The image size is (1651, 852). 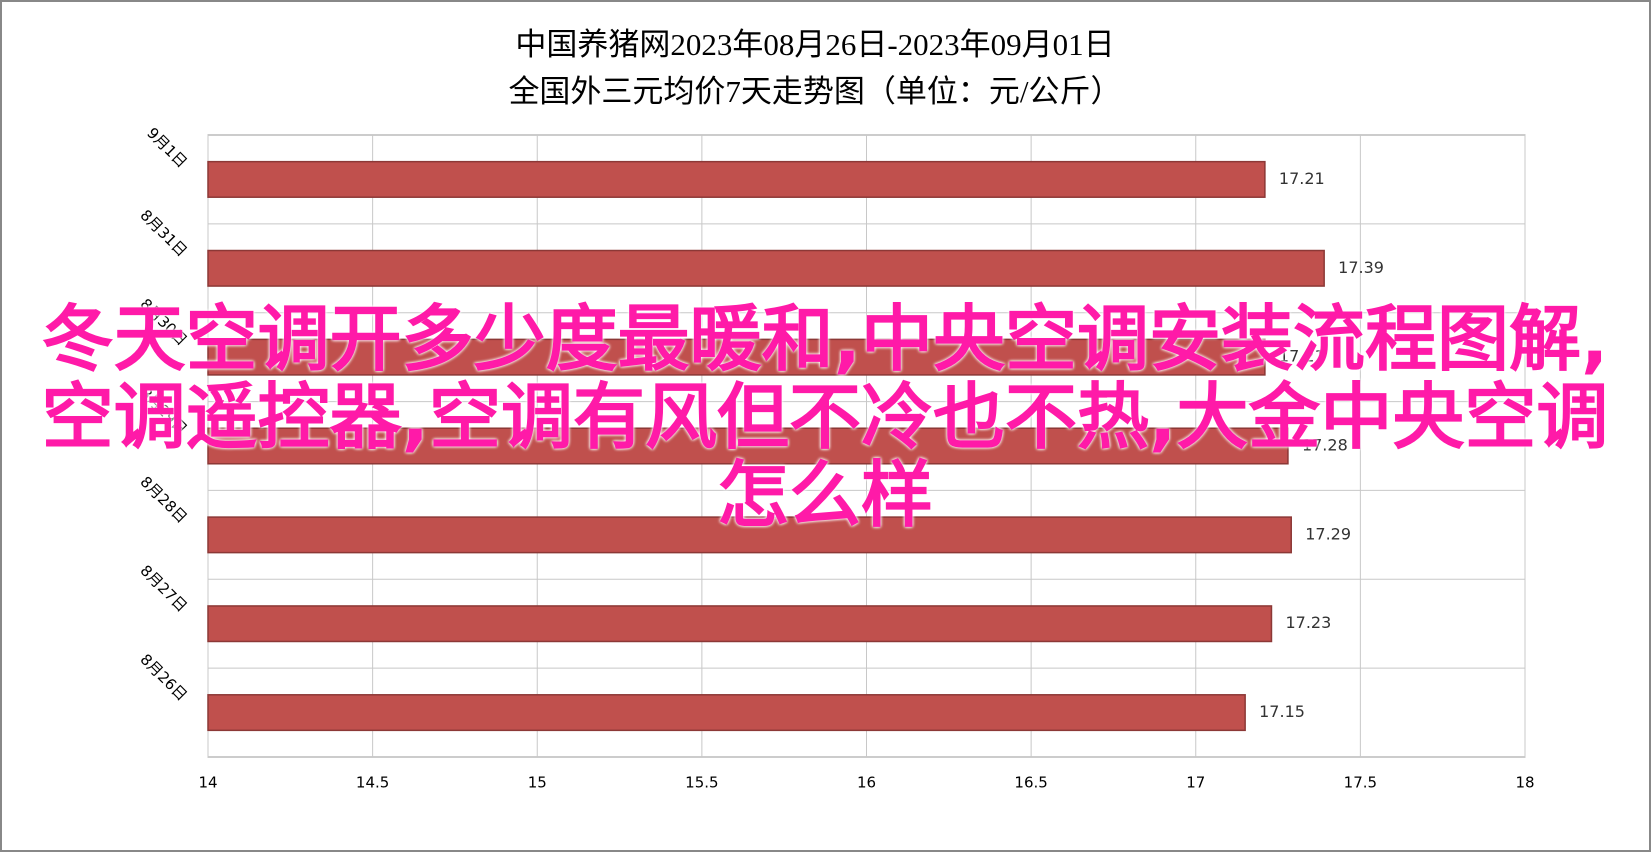 What do you see at coordinates (1360, 783) in the screenshot?
I see `x-tick-label: 17.5` at bounding box center [1360, 783].